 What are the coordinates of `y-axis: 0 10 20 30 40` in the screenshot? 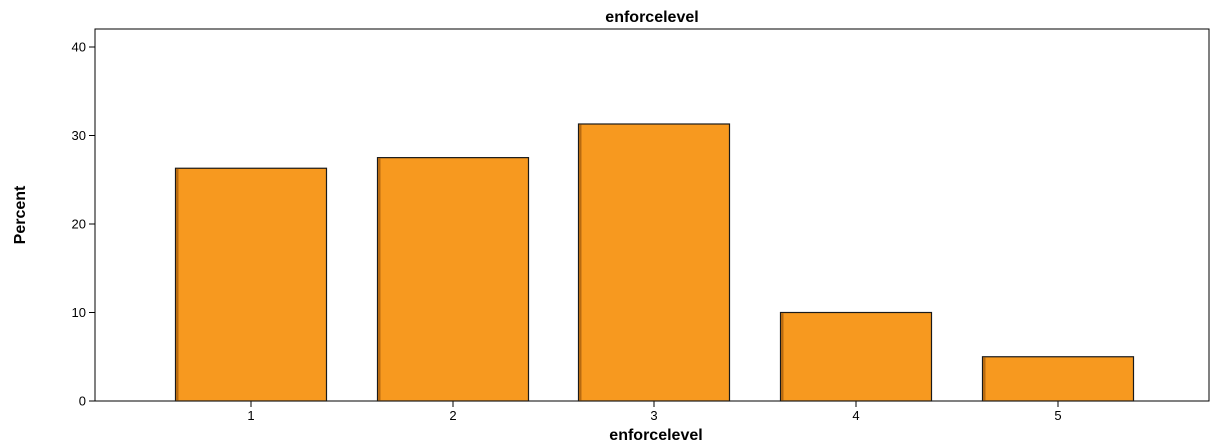 It's located at (83, 224).